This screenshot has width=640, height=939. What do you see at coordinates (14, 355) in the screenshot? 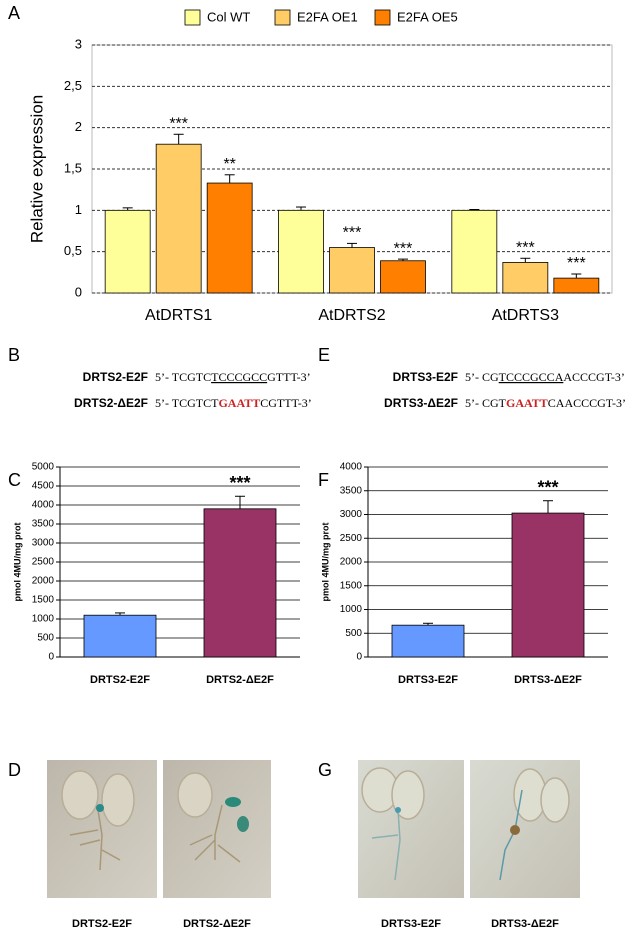
I see `panel-label: B` at bounding box center [14, 355].